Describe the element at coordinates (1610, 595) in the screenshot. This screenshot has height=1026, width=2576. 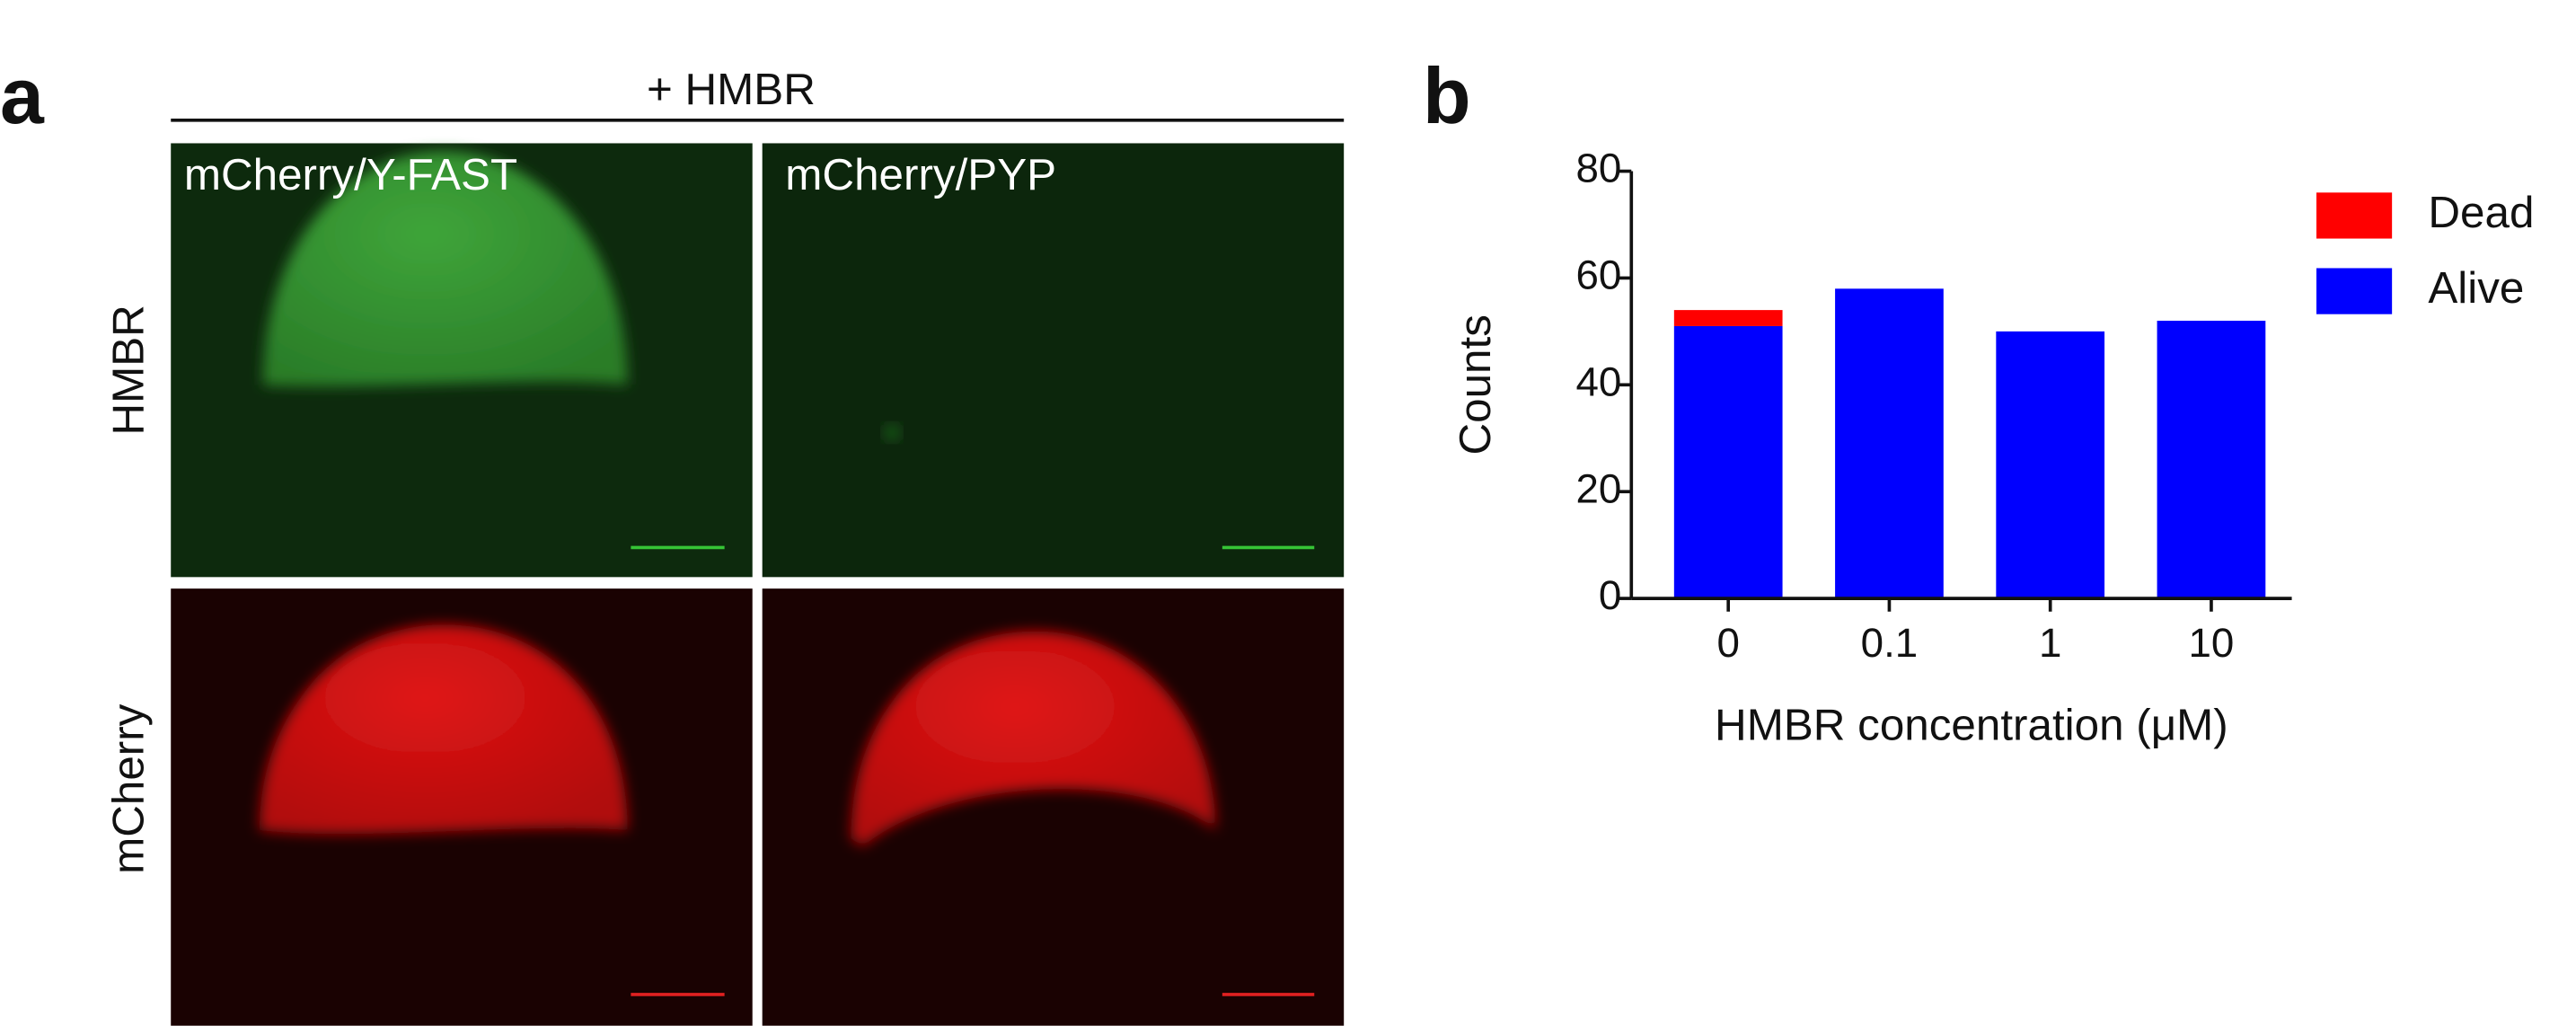
I see `y-tick-label: 0` at that location.